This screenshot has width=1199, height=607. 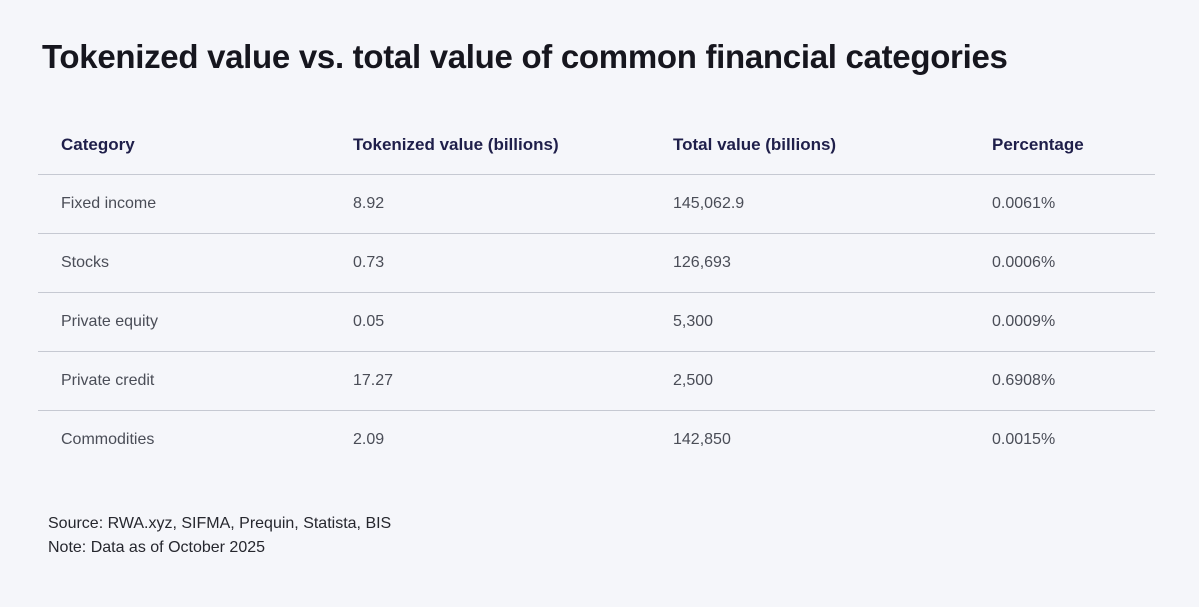 I want to click on cell-total-value: 5,300, so click(x=832, y=322).